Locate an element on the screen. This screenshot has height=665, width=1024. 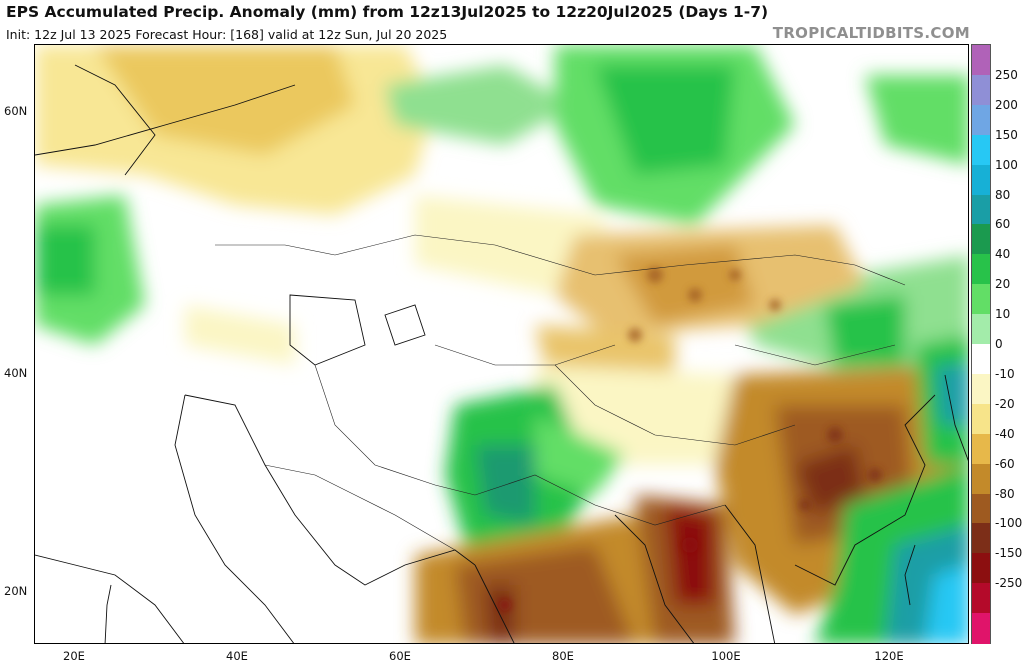
colorbar is located at coordinates (981, 344).